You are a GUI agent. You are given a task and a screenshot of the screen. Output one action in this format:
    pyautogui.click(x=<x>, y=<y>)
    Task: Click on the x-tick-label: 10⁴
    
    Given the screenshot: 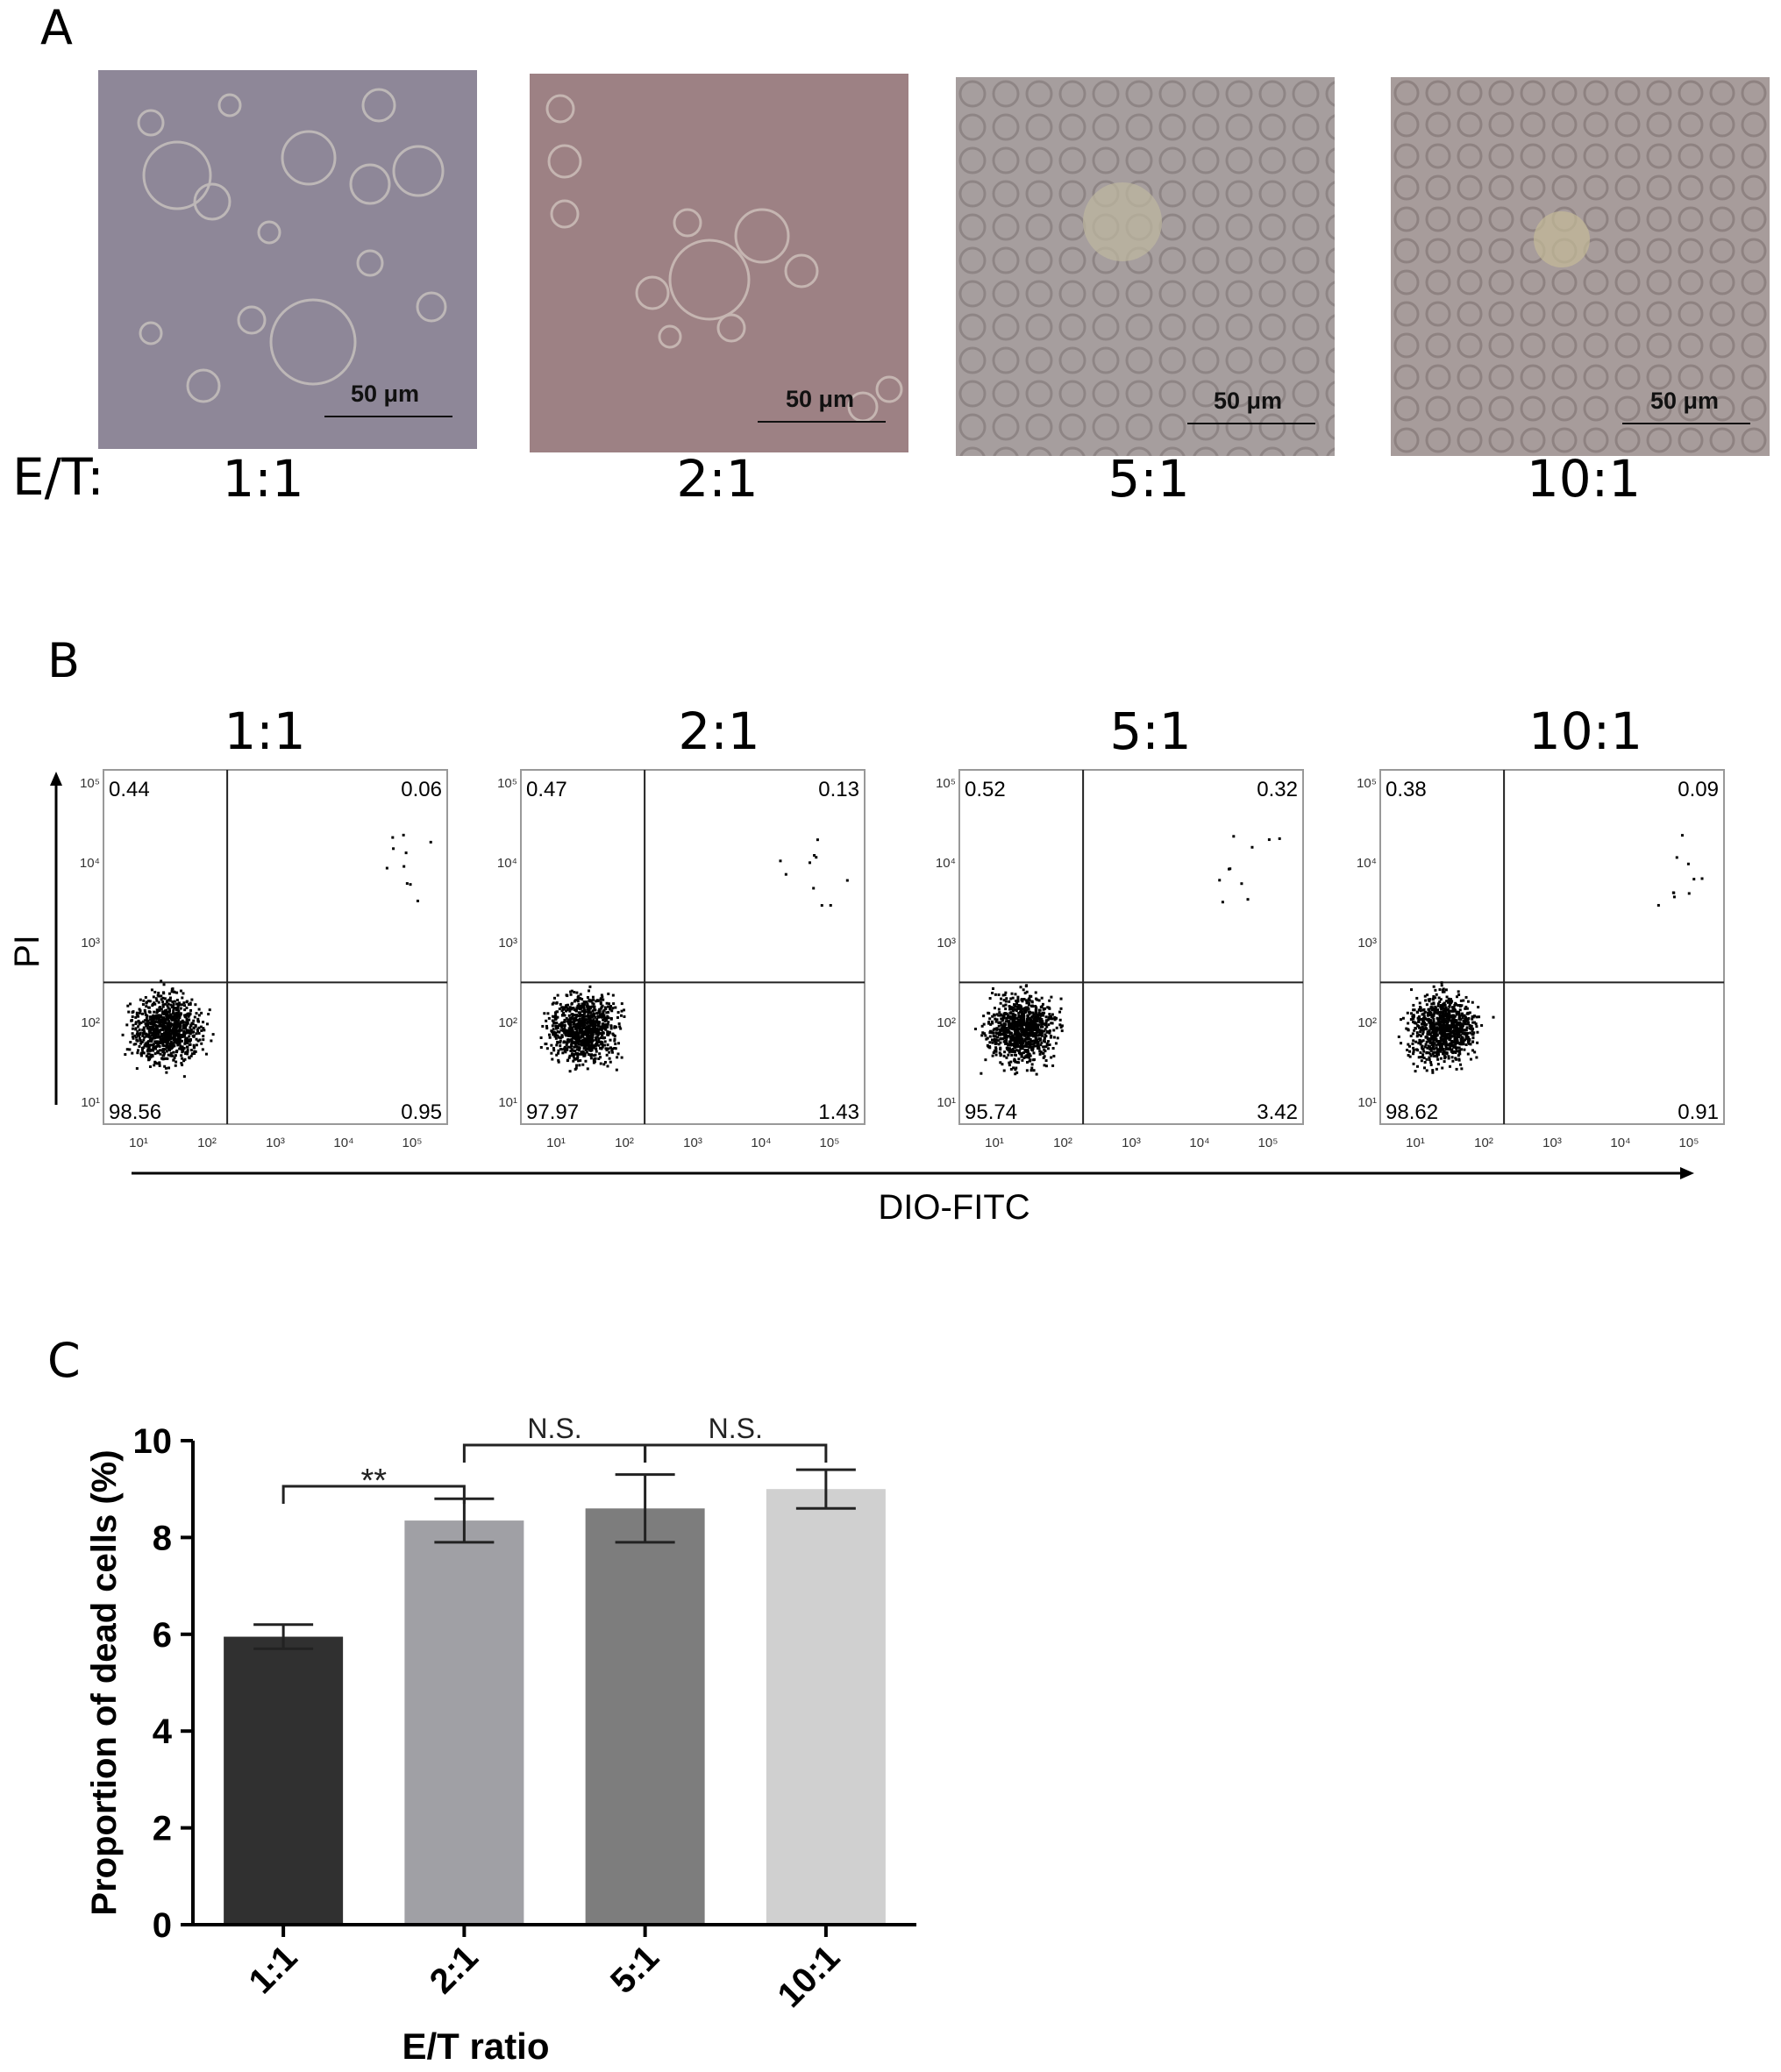 What is the action you would take?
    pyautogui.click(x=1199, y=1143)
    